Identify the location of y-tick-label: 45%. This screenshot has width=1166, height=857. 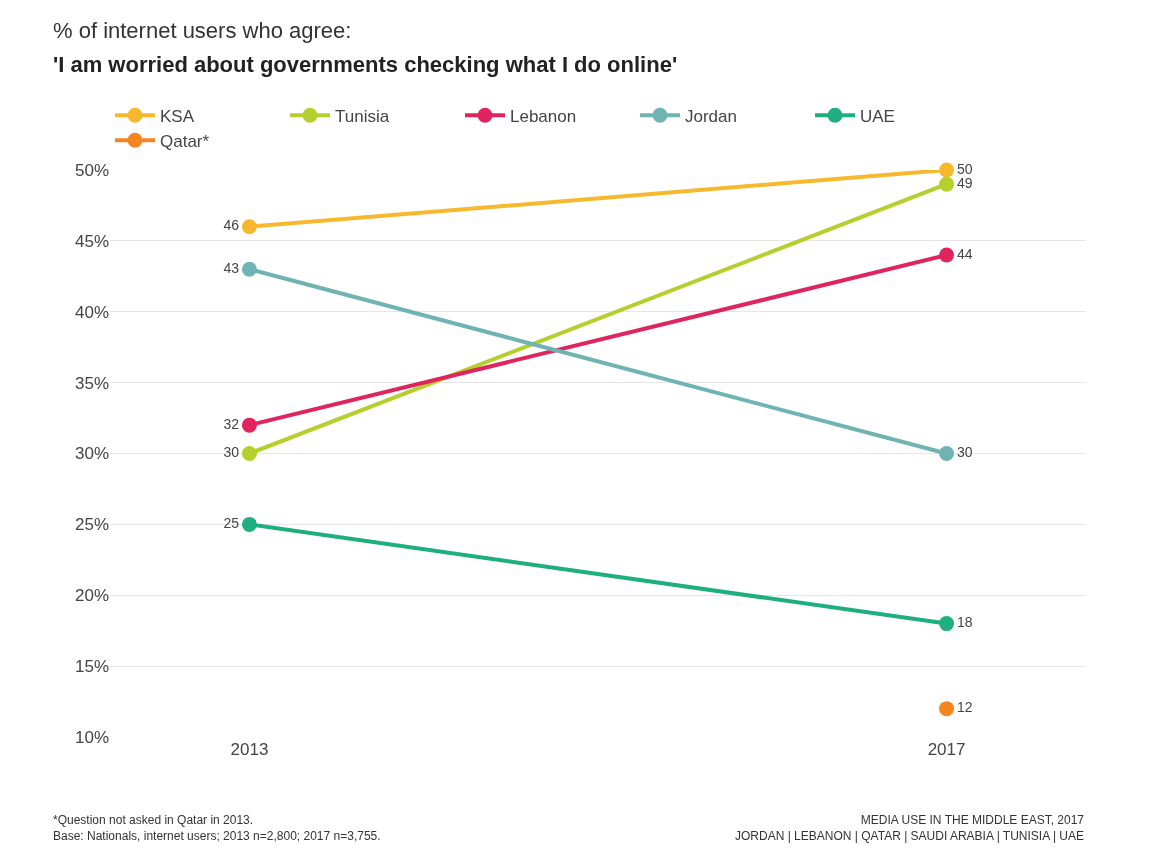
(91, 241).